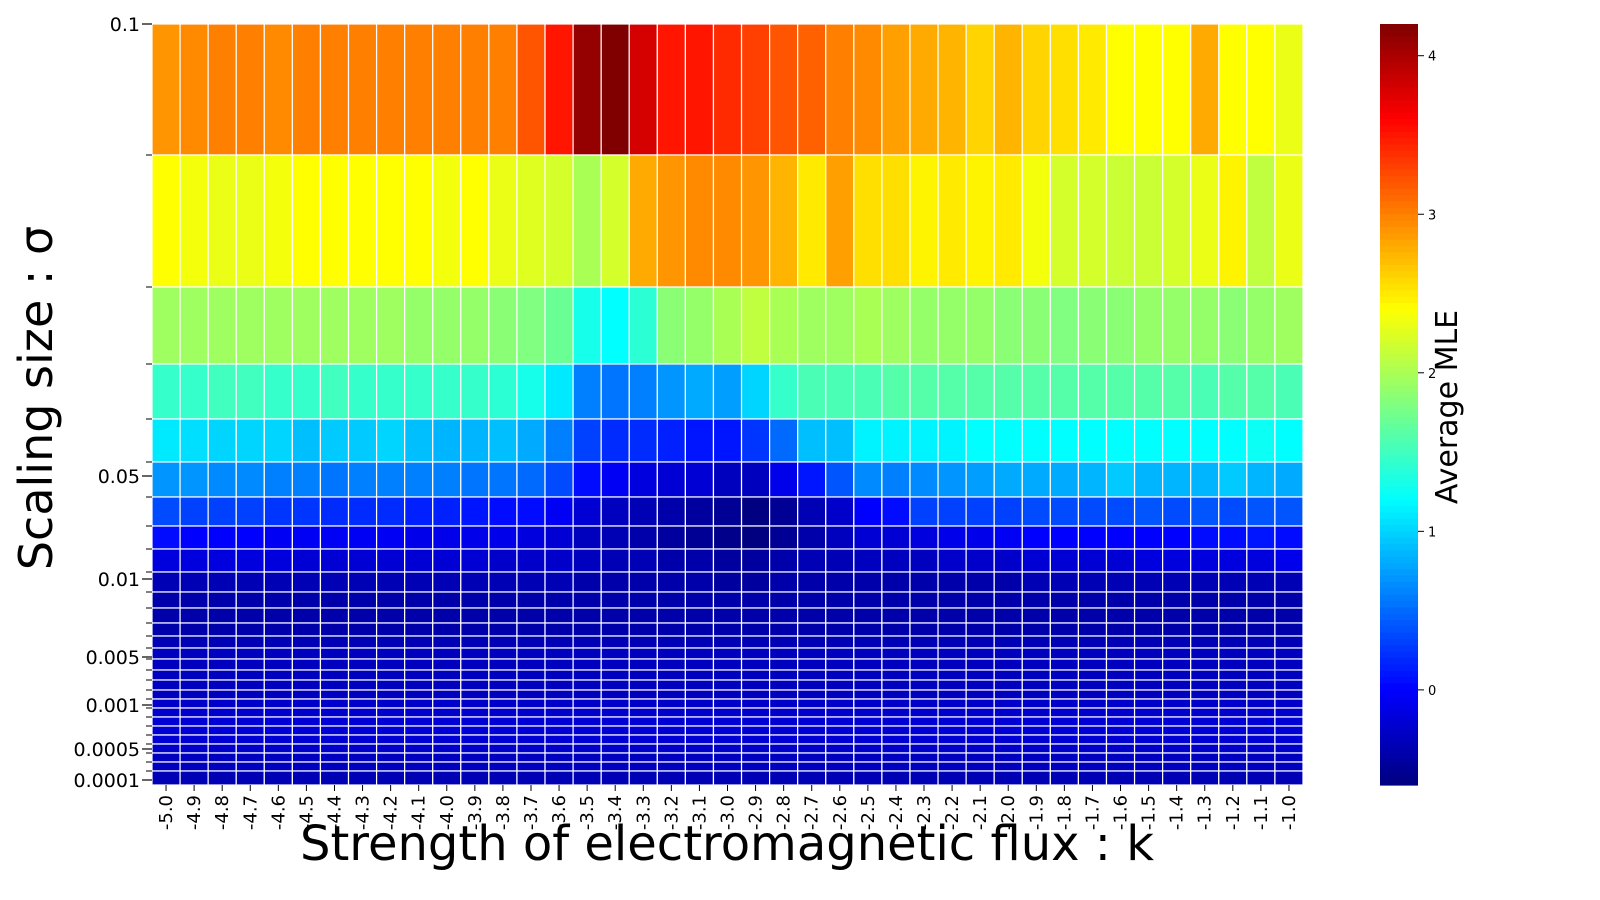 The image size is (1600, 900). I want to click on x-tick-label: -1.8, so click(1064, 812).